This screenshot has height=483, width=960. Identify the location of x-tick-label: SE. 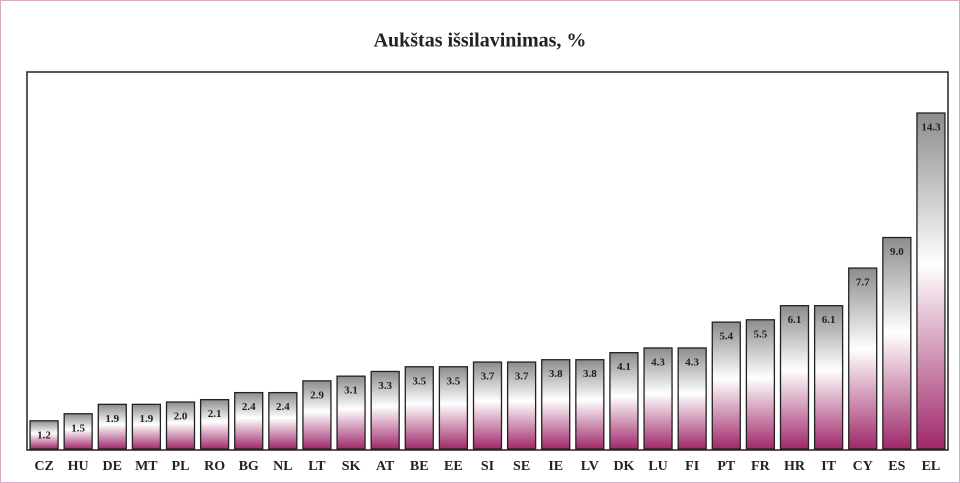
(521, 466).